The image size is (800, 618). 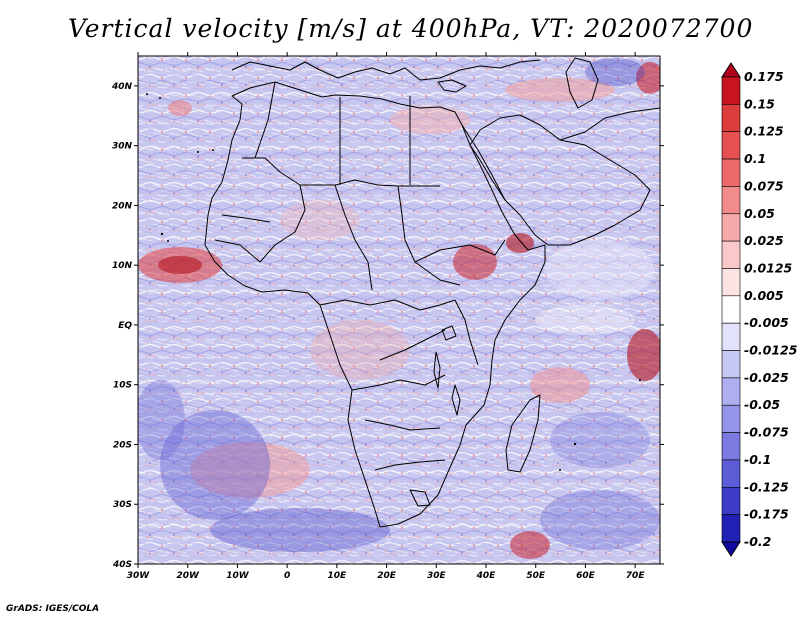 I want to click on lon-tick-label: 10W, so click(x=238, y=576).